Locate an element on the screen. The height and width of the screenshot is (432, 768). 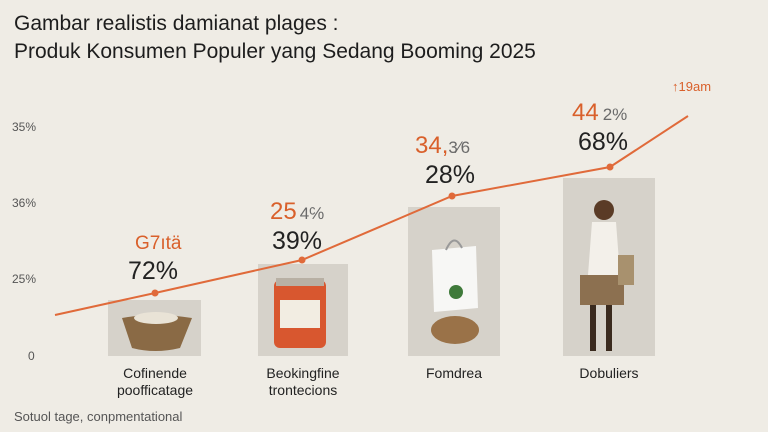
annotation-rest: 3⁄6 is located at coordinates (459, 147).